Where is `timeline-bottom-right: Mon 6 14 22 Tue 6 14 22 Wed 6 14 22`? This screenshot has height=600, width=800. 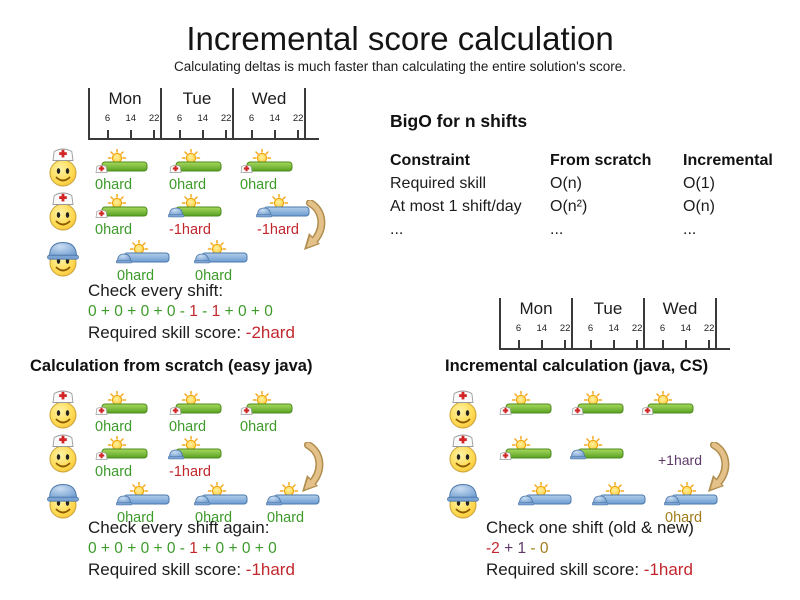
timeline-bottom-right: Mon 6 14 22 Tue 6 14 22 Wed 6 14 22 is located at coordinates (614, 324).